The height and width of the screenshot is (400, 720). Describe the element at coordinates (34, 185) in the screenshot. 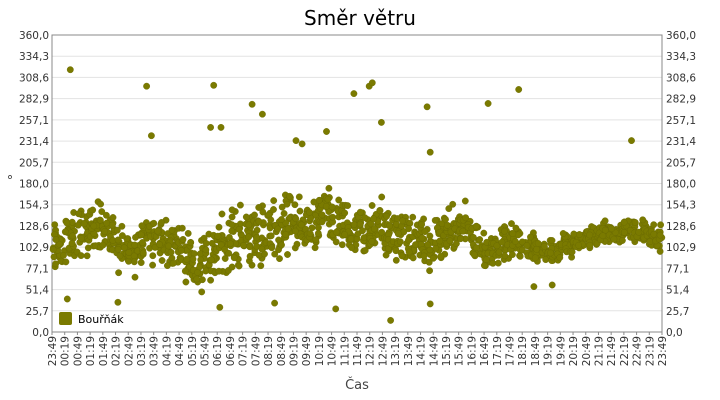

I see `y-tick-label-left: 180,0` at that location.